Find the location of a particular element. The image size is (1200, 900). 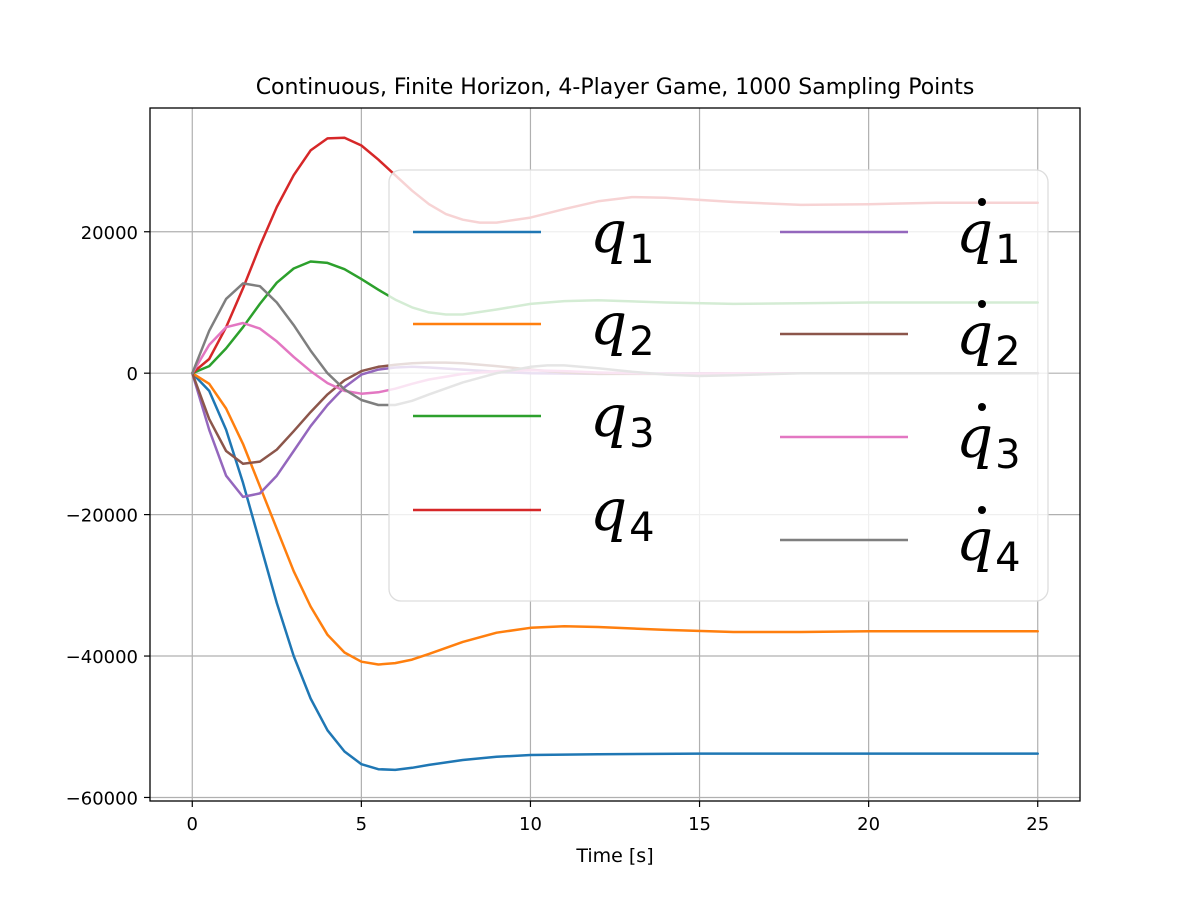

y-tick-label: −40000 is located at coordinates (102, 657).